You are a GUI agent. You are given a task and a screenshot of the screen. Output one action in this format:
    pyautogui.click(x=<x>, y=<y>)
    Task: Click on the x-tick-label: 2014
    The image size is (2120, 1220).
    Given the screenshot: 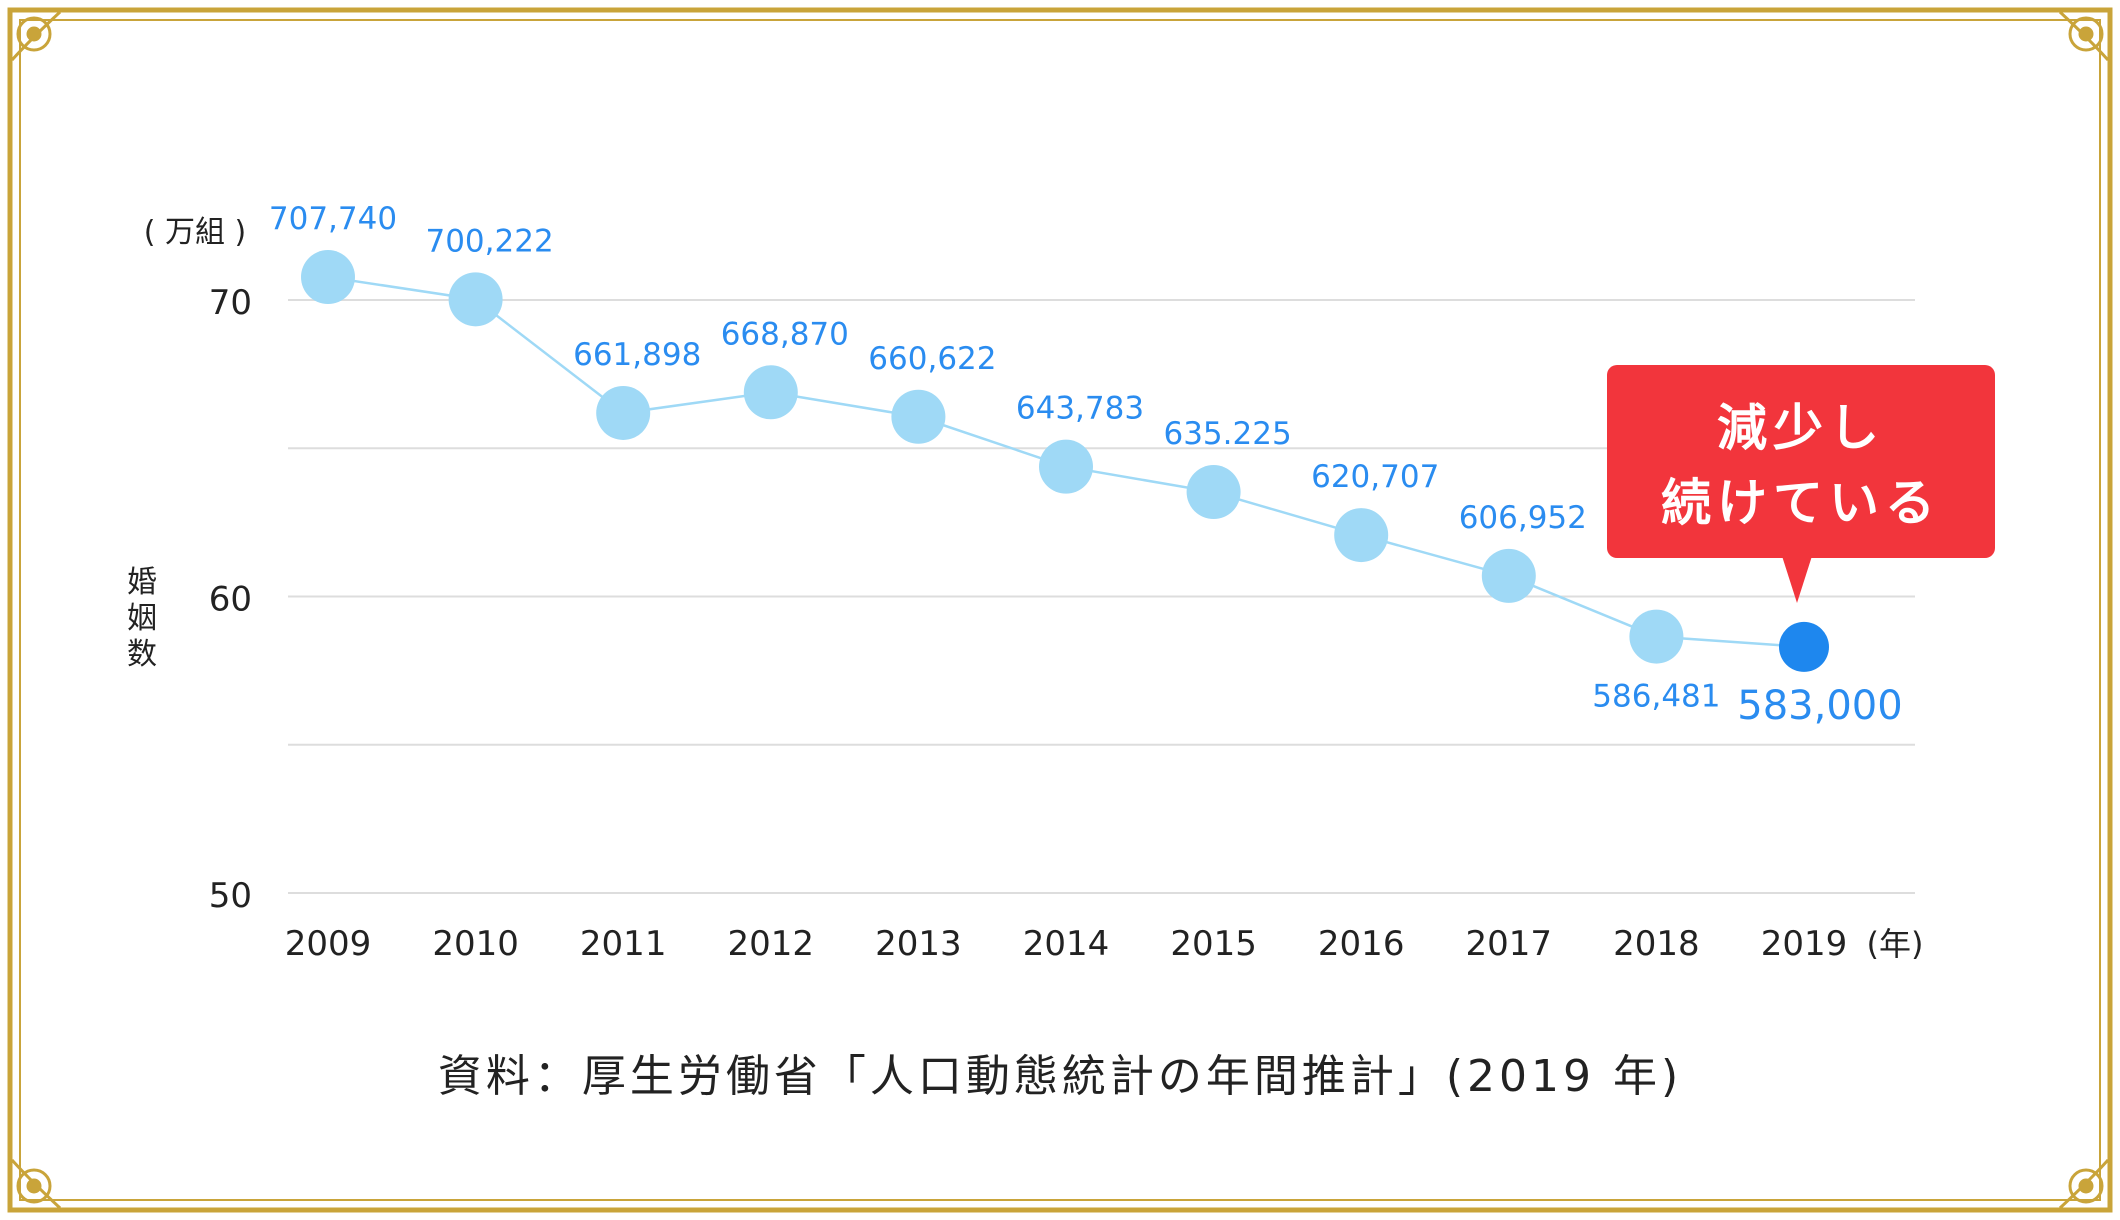 What is the action you would take?
    pyautogui.click(x=1066, y=944)
    